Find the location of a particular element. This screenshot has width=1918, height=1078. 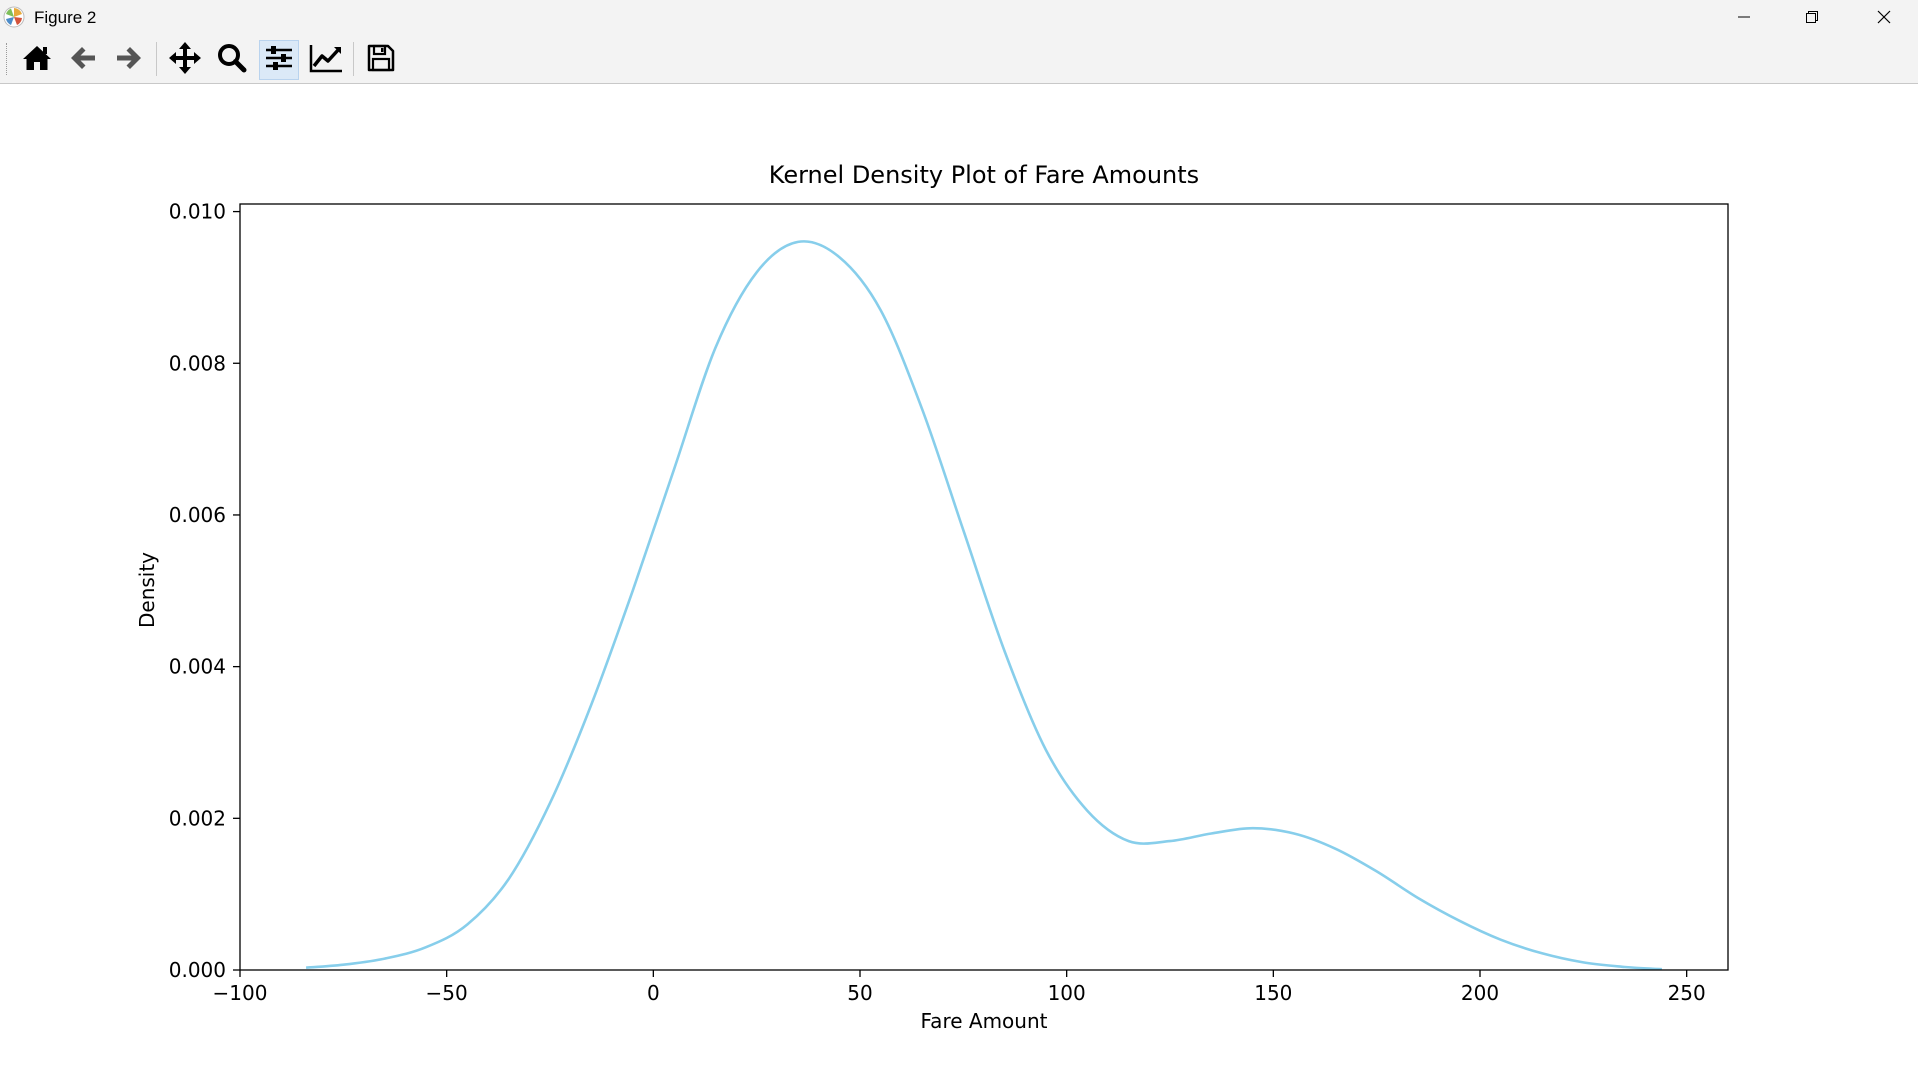

zoom-button is located at coordinates (232, 60).